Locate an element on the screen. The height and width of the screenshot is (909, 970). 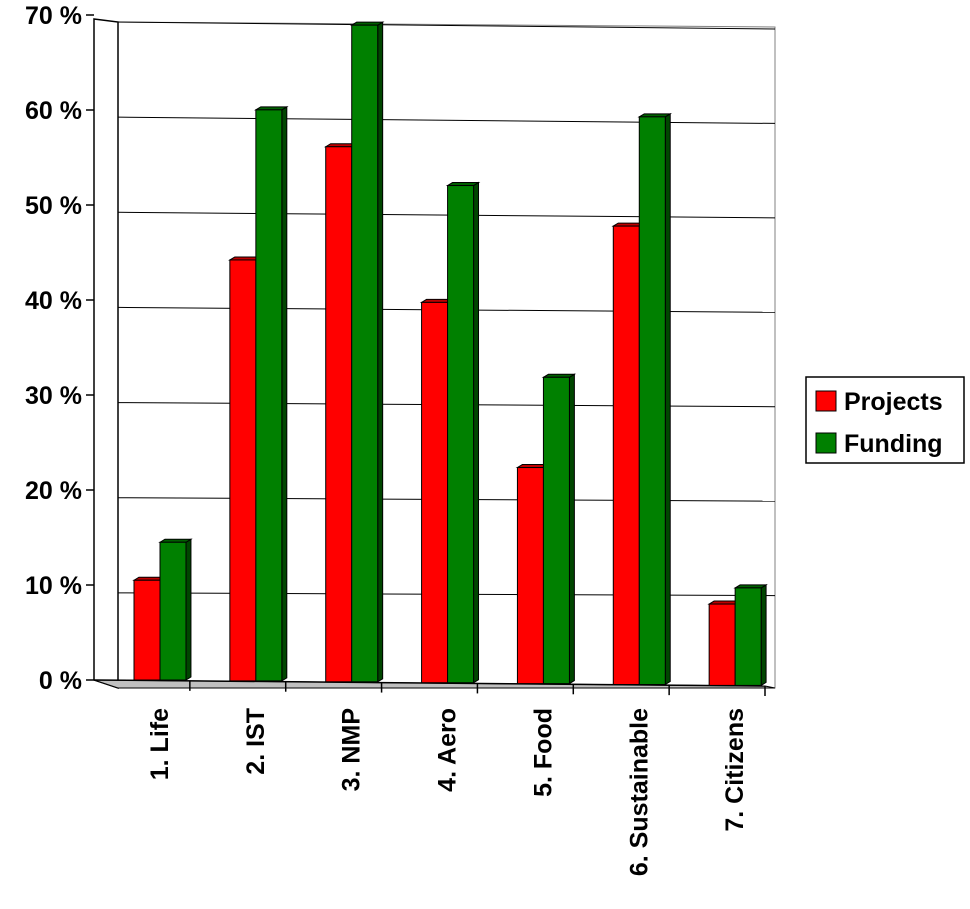
y-tick-label: 20 % is located at coordinates (53, 491).